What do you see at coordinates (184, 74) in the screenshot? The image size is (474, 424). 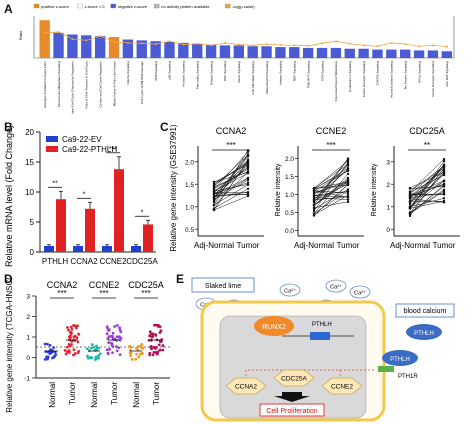 I see `panel-a-category-label: Prolactin Signaling` at bounding box center [184, 74].